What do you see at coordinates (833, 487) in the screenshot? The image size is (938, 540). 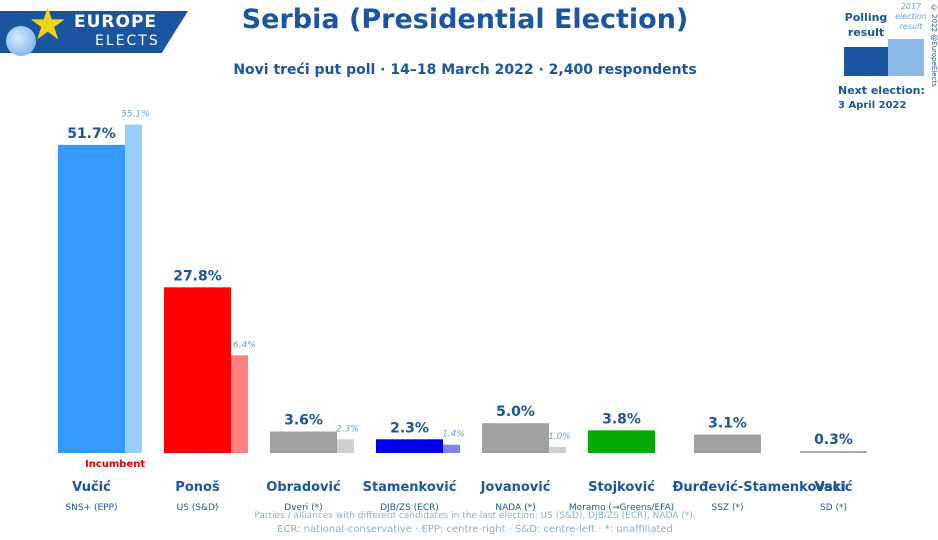 I see `candidate-name: Vacić` at bounding box center [833, 487].